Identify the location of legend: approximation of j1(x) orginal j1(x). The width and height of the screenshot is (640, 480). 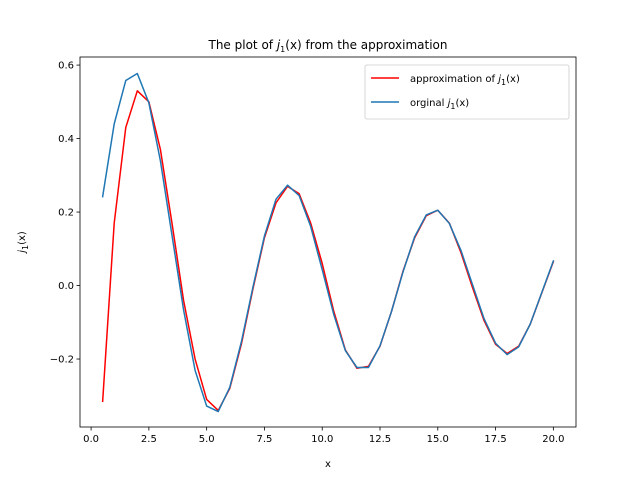
(467, 92).